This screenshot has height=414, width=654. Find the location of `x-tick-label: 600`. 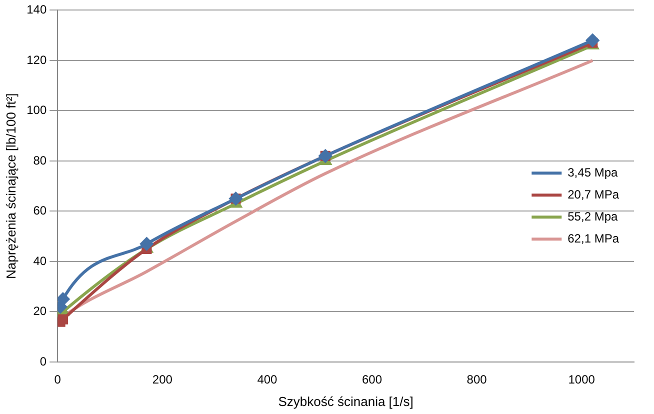

x-tick-label: 600 is located at coordinates (372, 379).